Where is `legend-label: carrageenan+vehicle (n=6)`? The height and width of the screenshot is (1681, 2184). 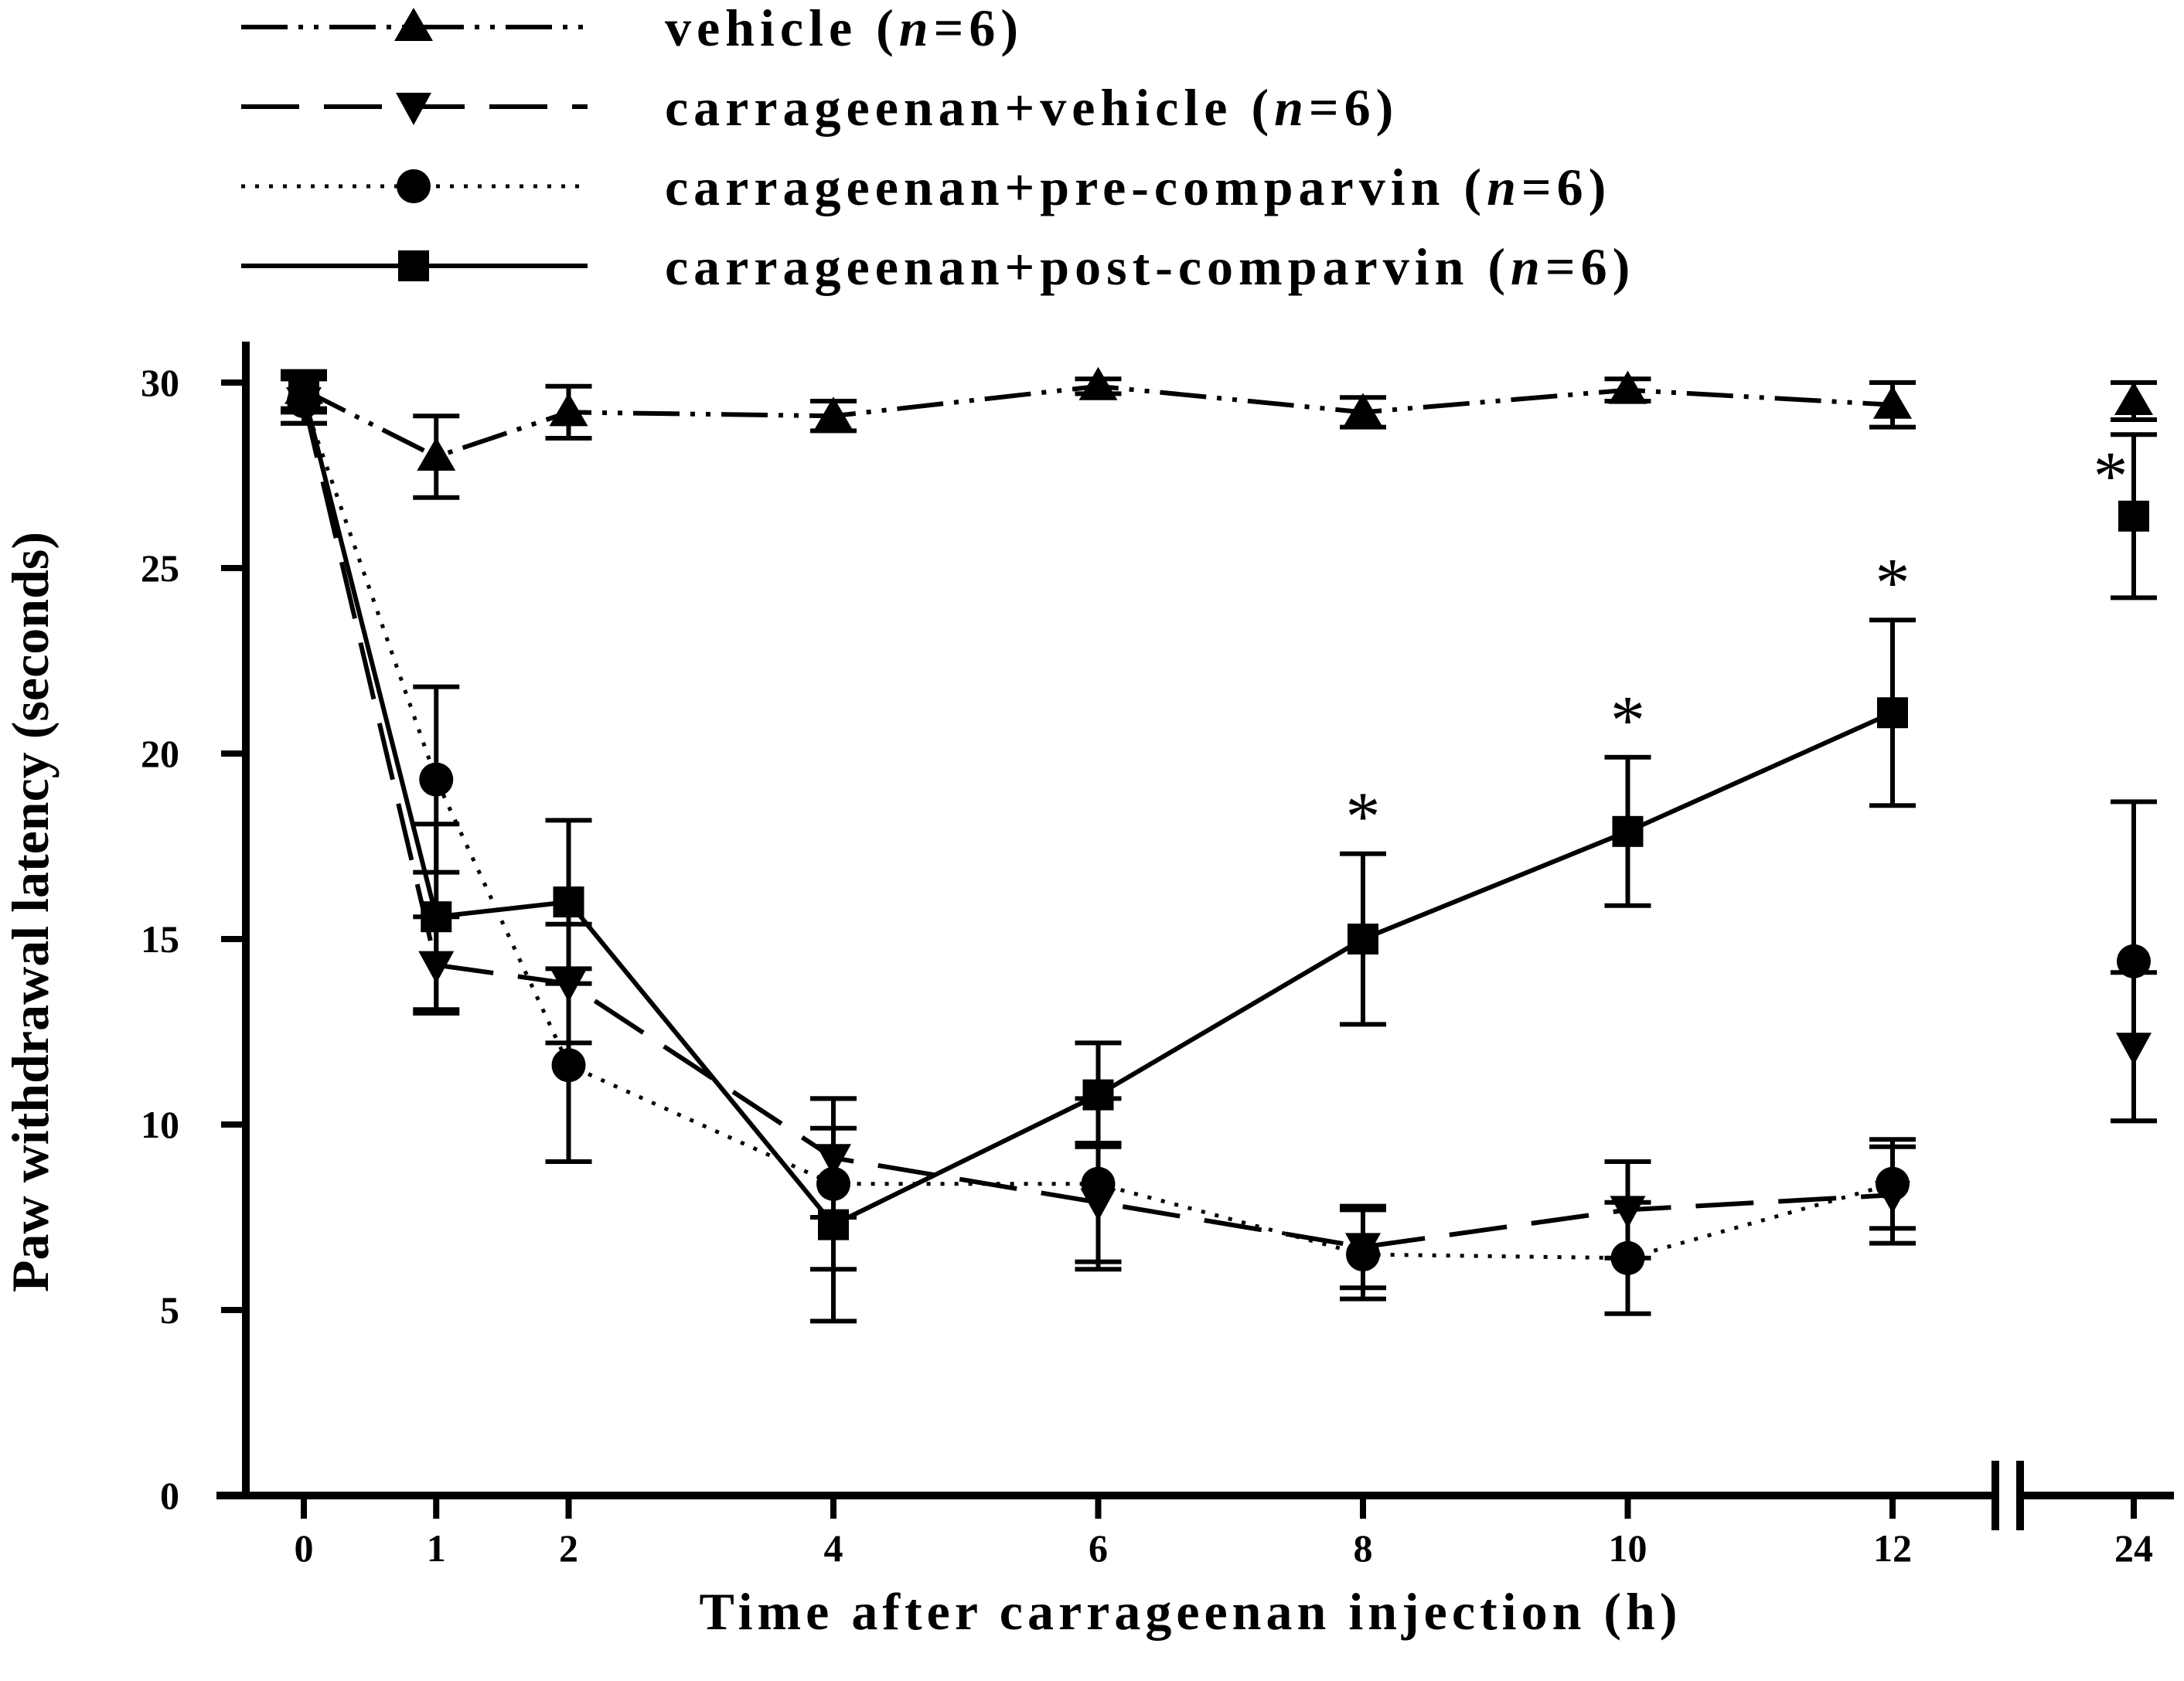 legend-label: carrageenan+vehicle (n=6) is located at coordinates (1032, 107).